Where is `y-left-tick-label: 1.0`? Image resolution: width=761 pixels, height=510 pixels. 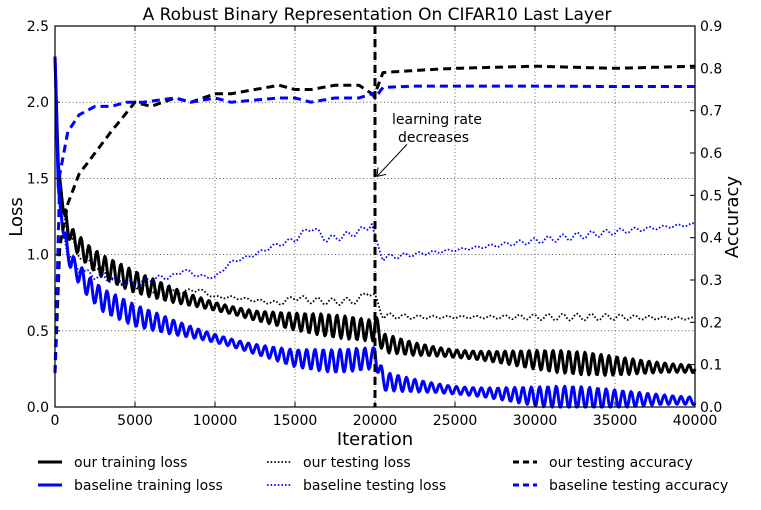 y-left-tick-label: 1.0 is located at coordinates (38, 256).